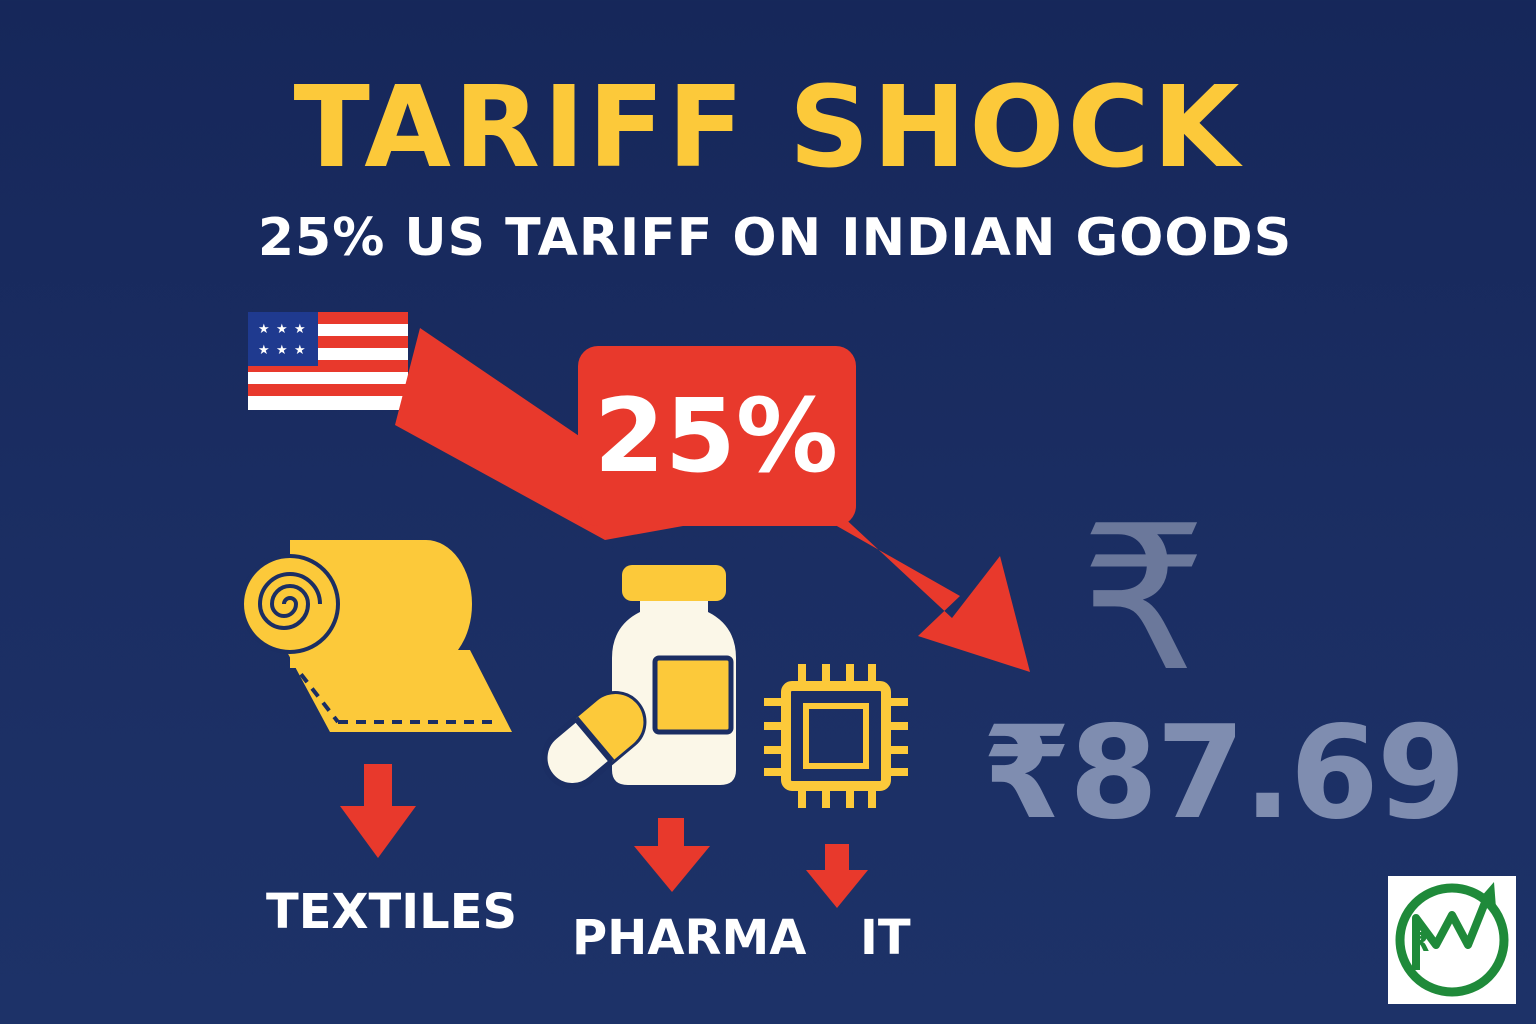 This screenshot has width=1536, height=1024. What do you see at coordinates (837, 876) in the screenshot?
I see `it-down-arrow-icon` at bounding box center [837, 876].